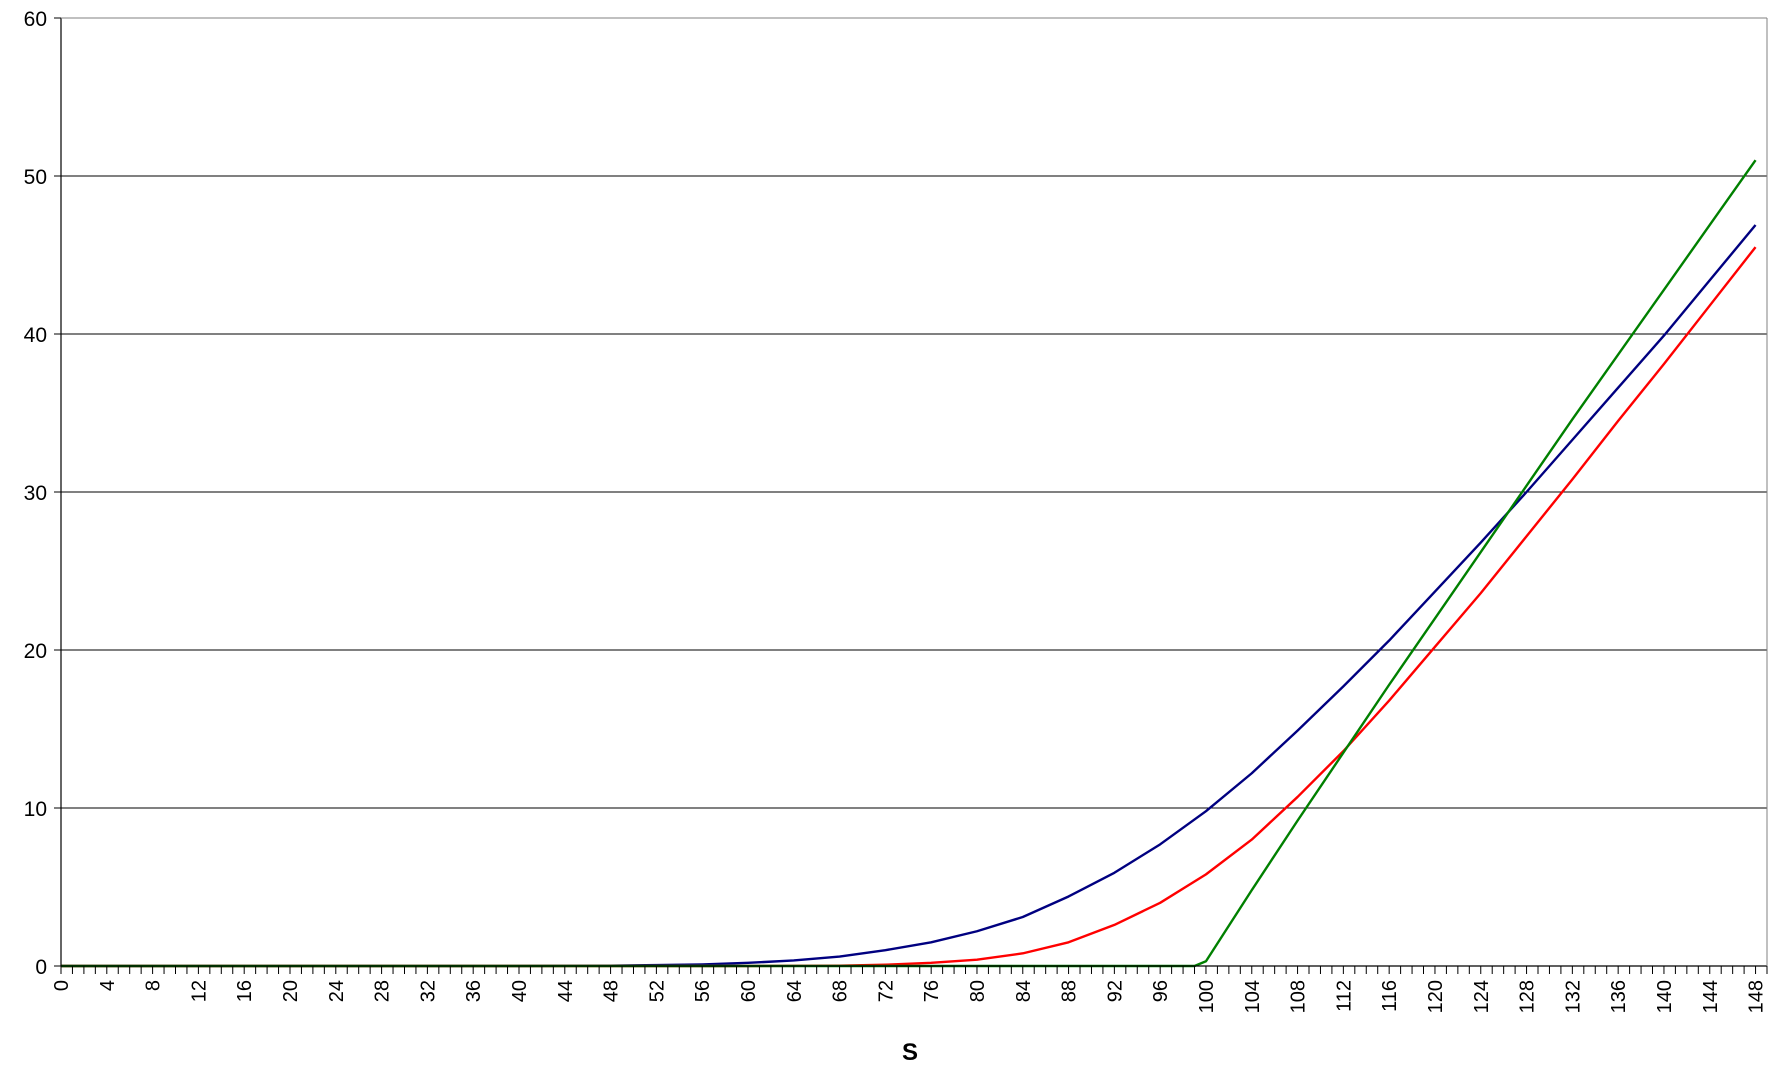  What do you see at coordinates (291, 991) in the screenshot?
I see `x-tick-label: 20` at bounding box center [291, 991].